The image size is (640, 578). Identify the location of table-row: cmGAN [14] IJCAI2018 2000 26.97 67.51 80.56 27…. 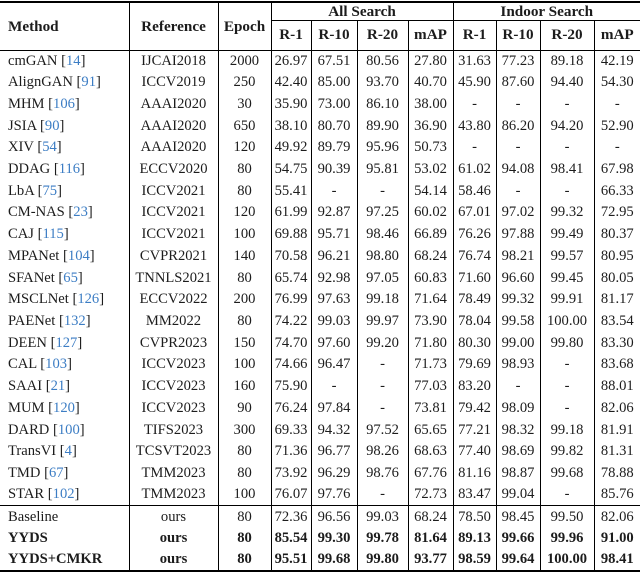
(320, 60).